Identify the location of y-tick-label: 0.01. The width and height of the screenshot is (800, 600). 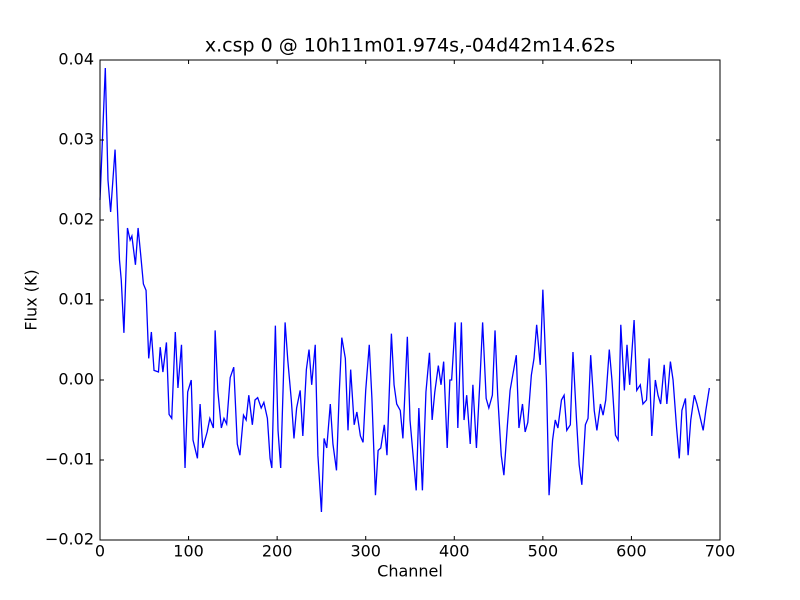
(76, 299).